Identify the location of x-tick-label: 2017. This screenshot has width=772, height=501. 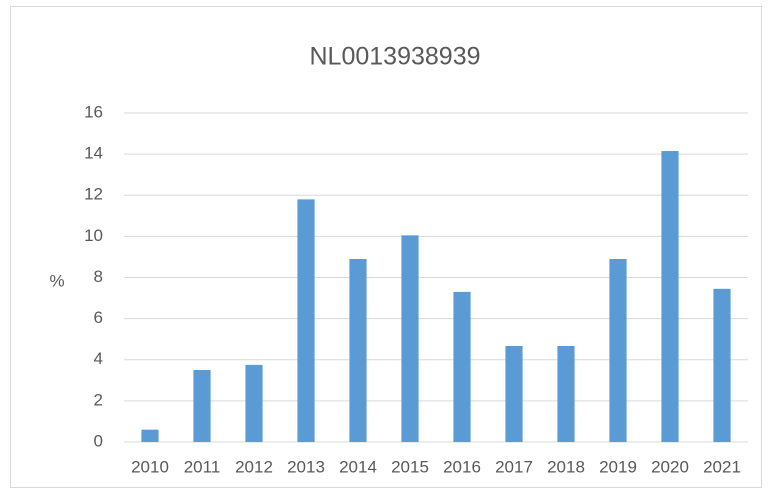
(514, 466).